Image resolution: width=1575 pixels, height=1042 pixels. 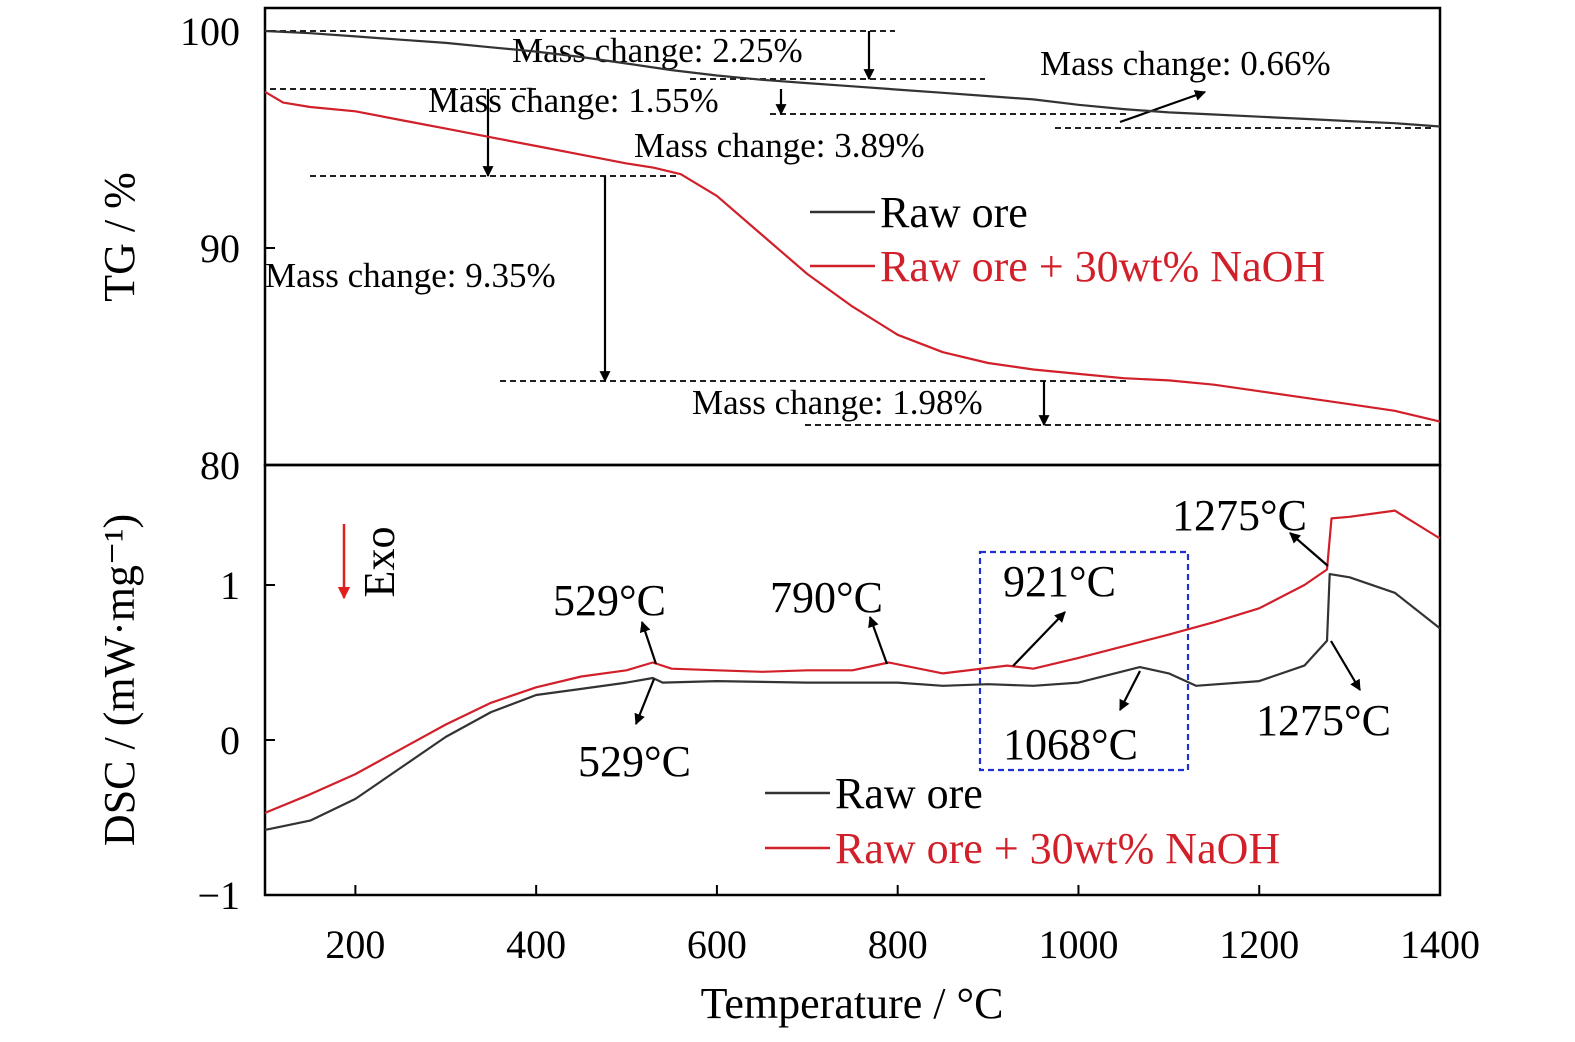 What do you see at coordinates (954, 212) in the screenshot?
I see `tg-legend-label-raw-ore: Raw ore` at bounding box center [954, 212].